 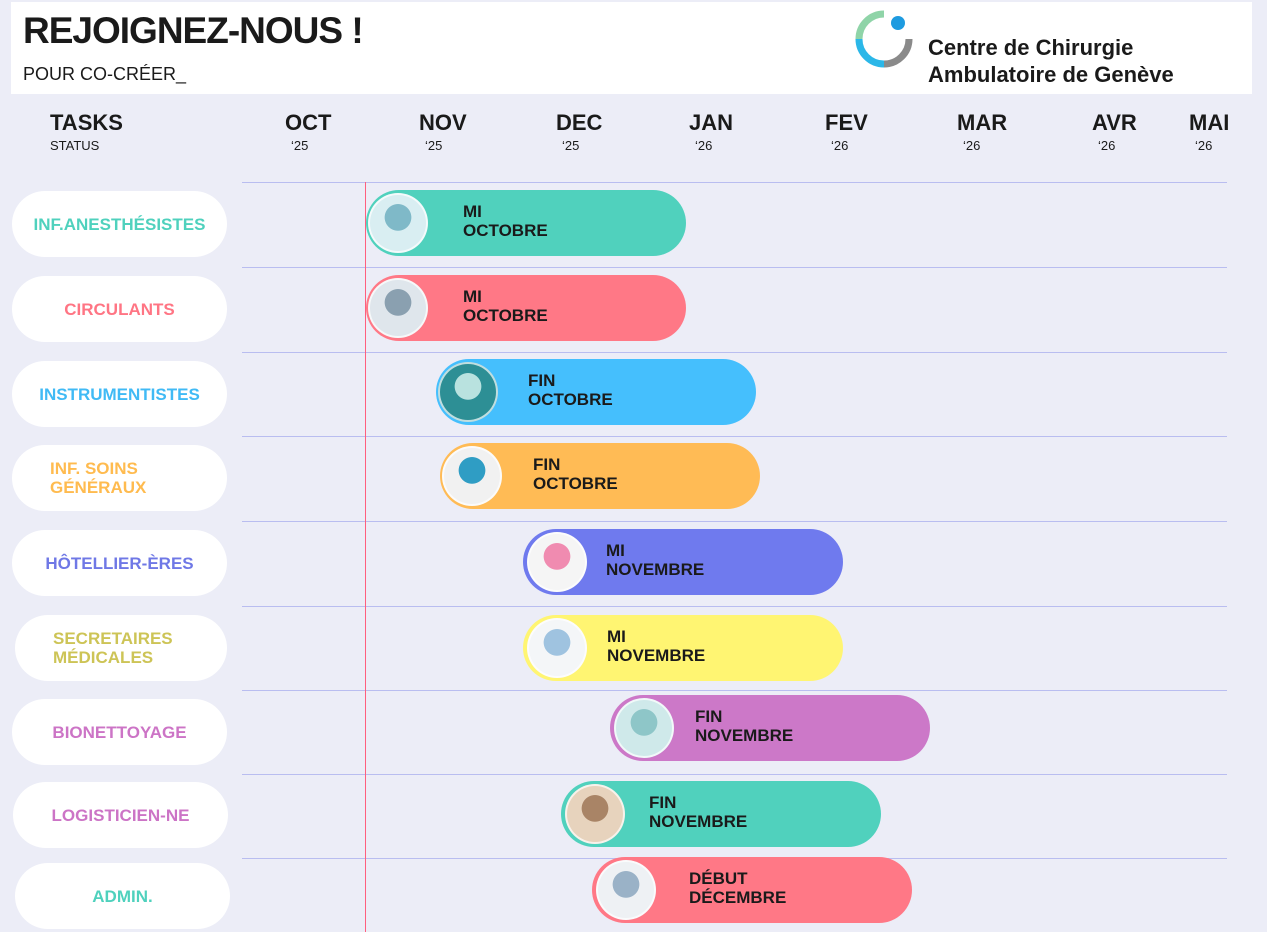 I want to click on tasks-column-header: TASKS STATUS, so click(x=86, y=131).